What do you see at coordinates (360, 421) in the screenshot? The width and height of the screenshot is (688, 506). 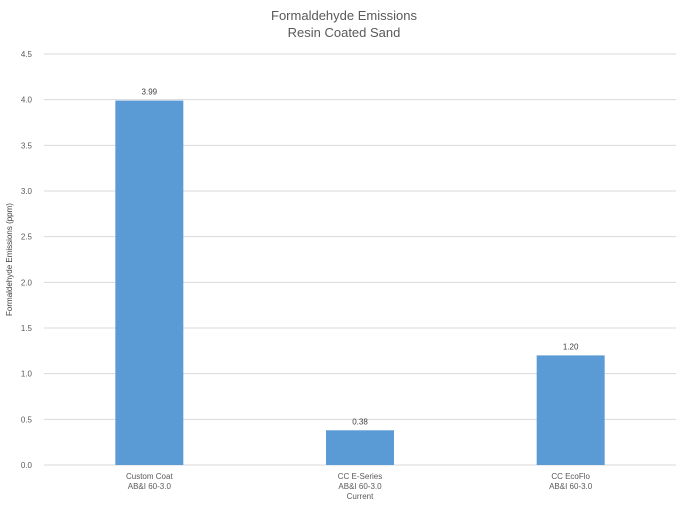 I see `data-label: 0.38` at bounding box center [360, 421].